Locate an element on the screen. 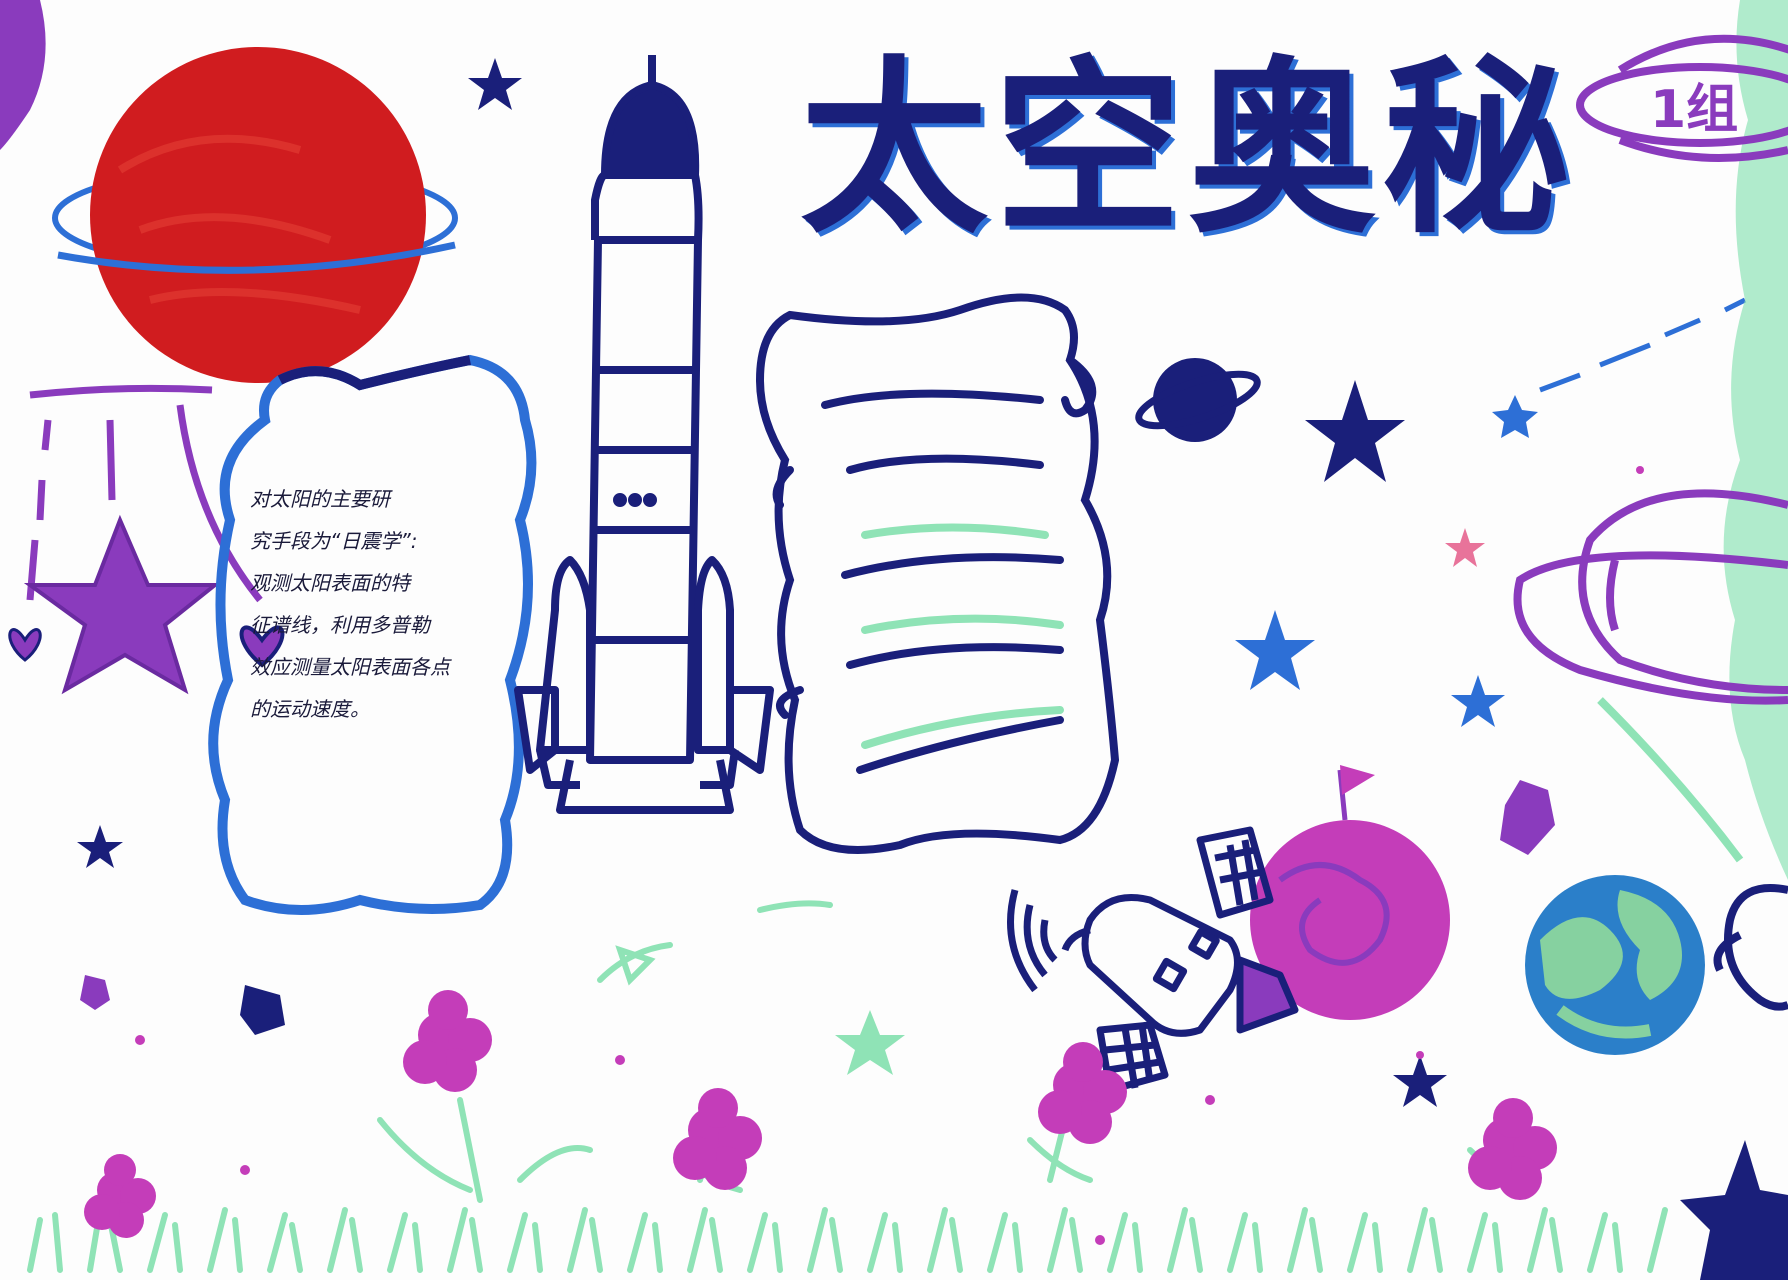 This screenshot has height=1280, width=1788. note-line: 对太阳的主要研 is located at coordinates (320, 499).